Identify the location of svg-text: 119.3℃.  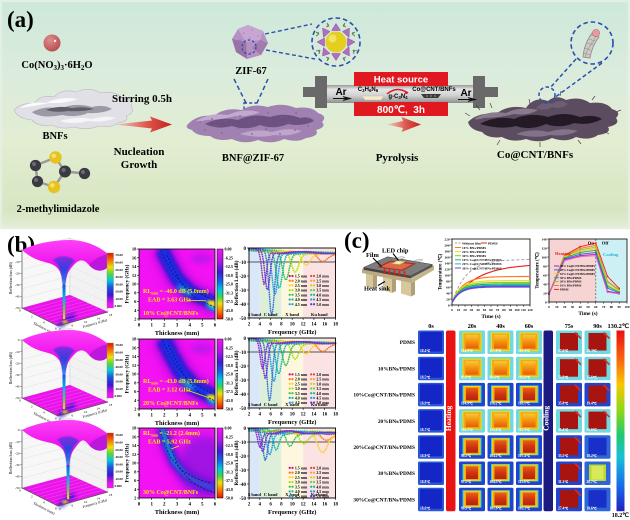
(524, 350).